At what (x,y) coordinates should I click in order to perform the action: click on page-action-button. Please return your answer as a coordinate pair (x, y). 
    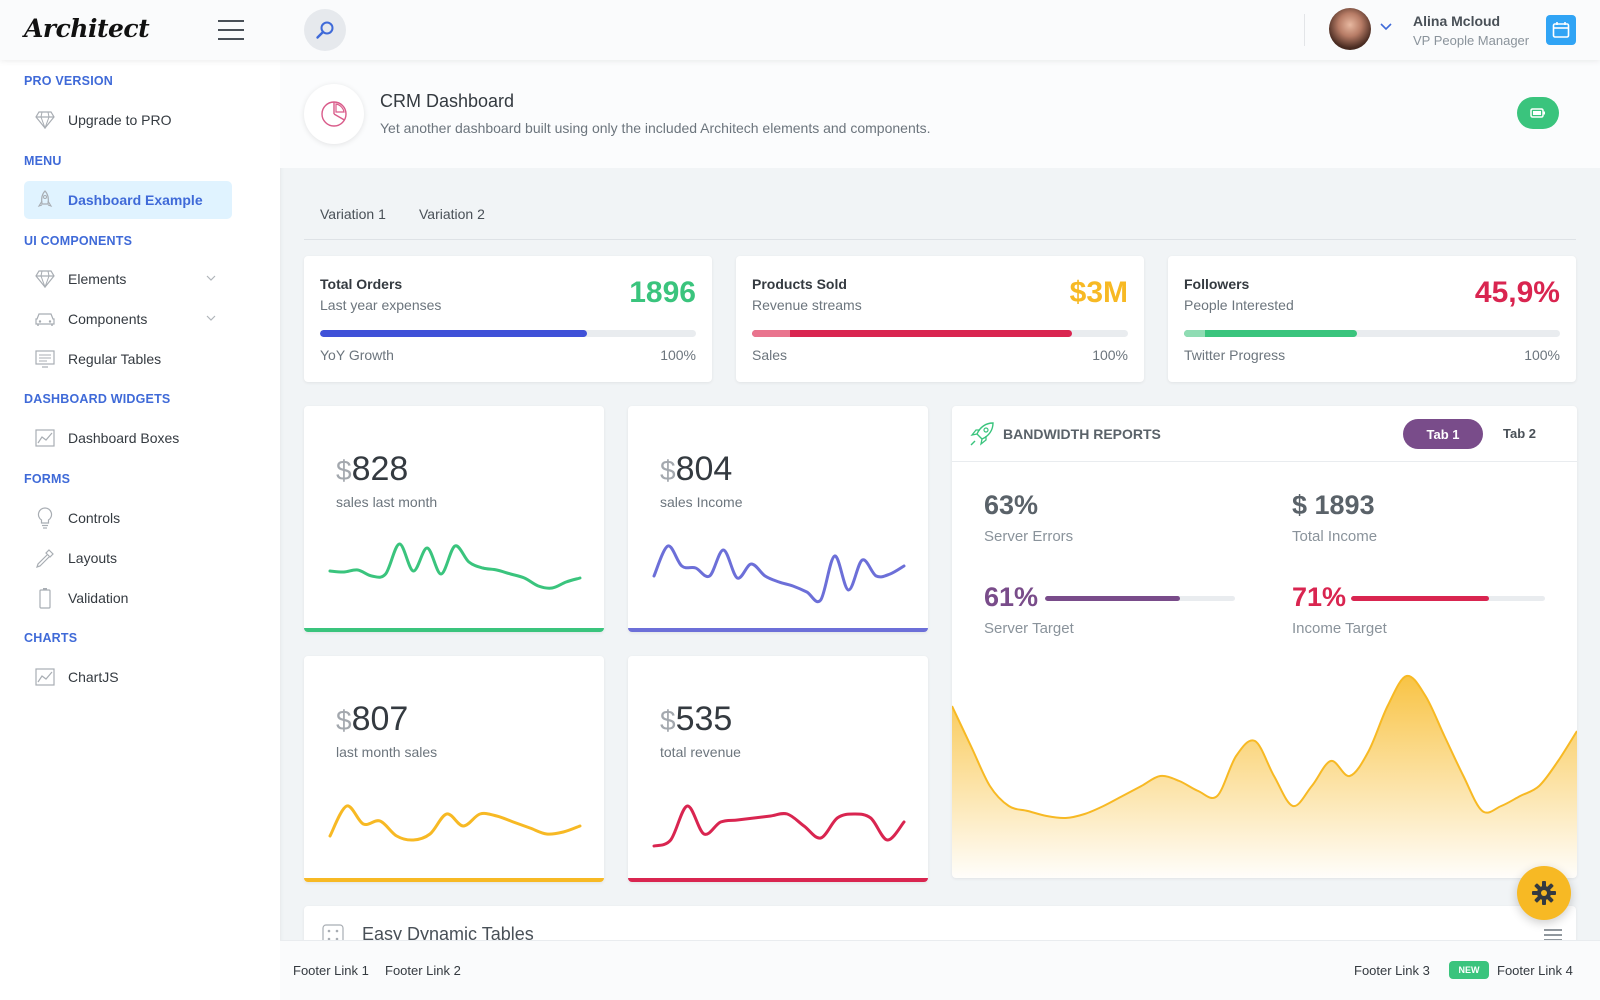
    Looking at the image, I should click on (1538, 113).